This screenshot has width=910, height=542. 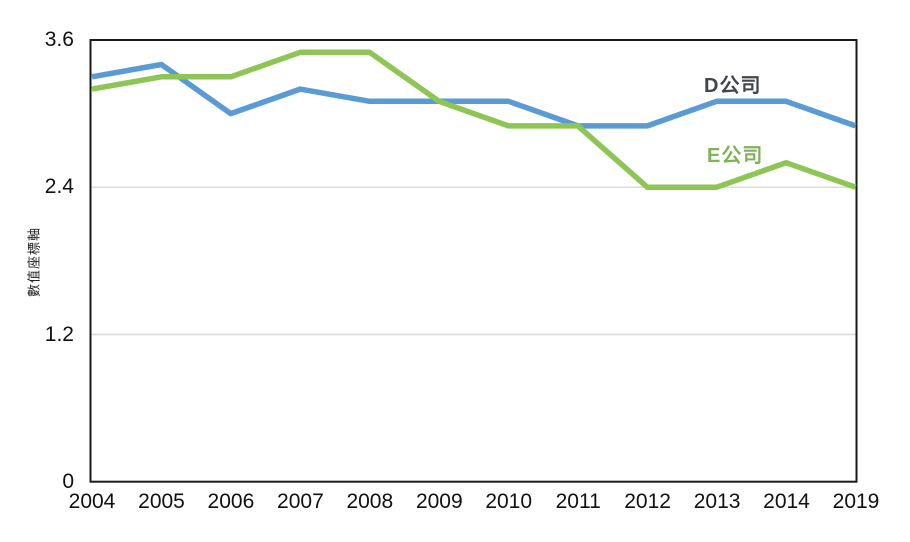 I want to click on x-tick-label: 2010, so click(x=509, y=501).